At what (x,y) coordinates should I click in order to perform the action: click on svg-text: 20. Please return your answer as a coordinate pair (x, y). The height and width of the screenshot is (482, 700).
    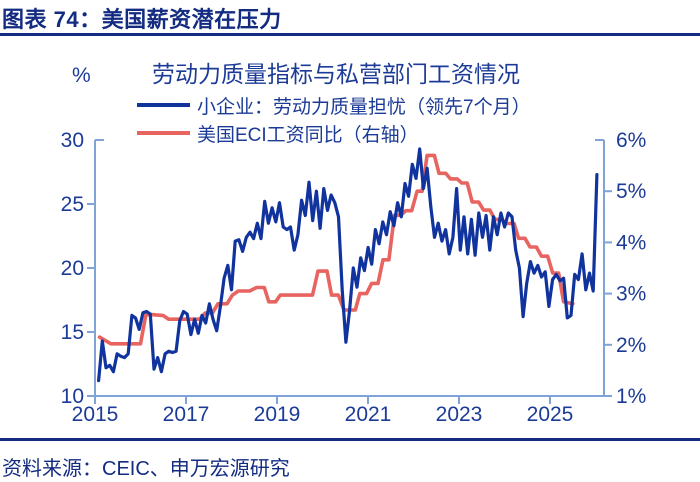
    Looking at the image, I should click on (72, 268).